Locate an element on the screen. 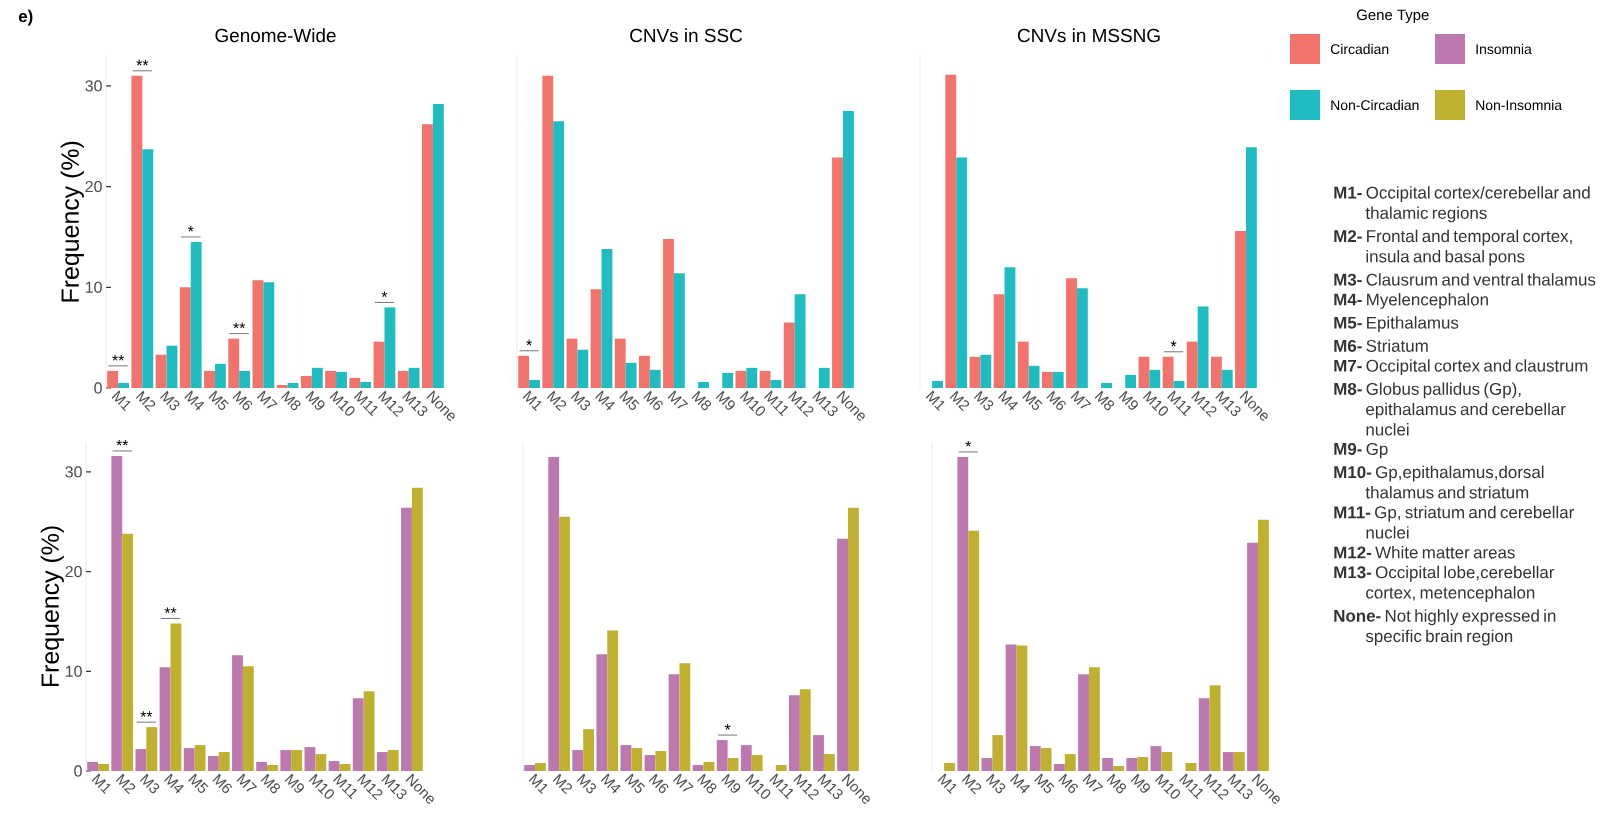 The height and width of the screenshot is (814, 1623). annotation: ** is located at coordinates (142, 62).